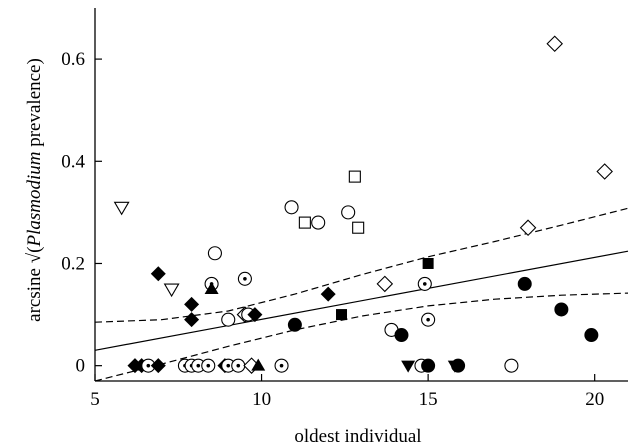 This screenshot has width=633, height=448. Describe the element at coordinates (34, 104) in the screenshot. I see `y-axis-label-suffix: prevalence)` at that location.